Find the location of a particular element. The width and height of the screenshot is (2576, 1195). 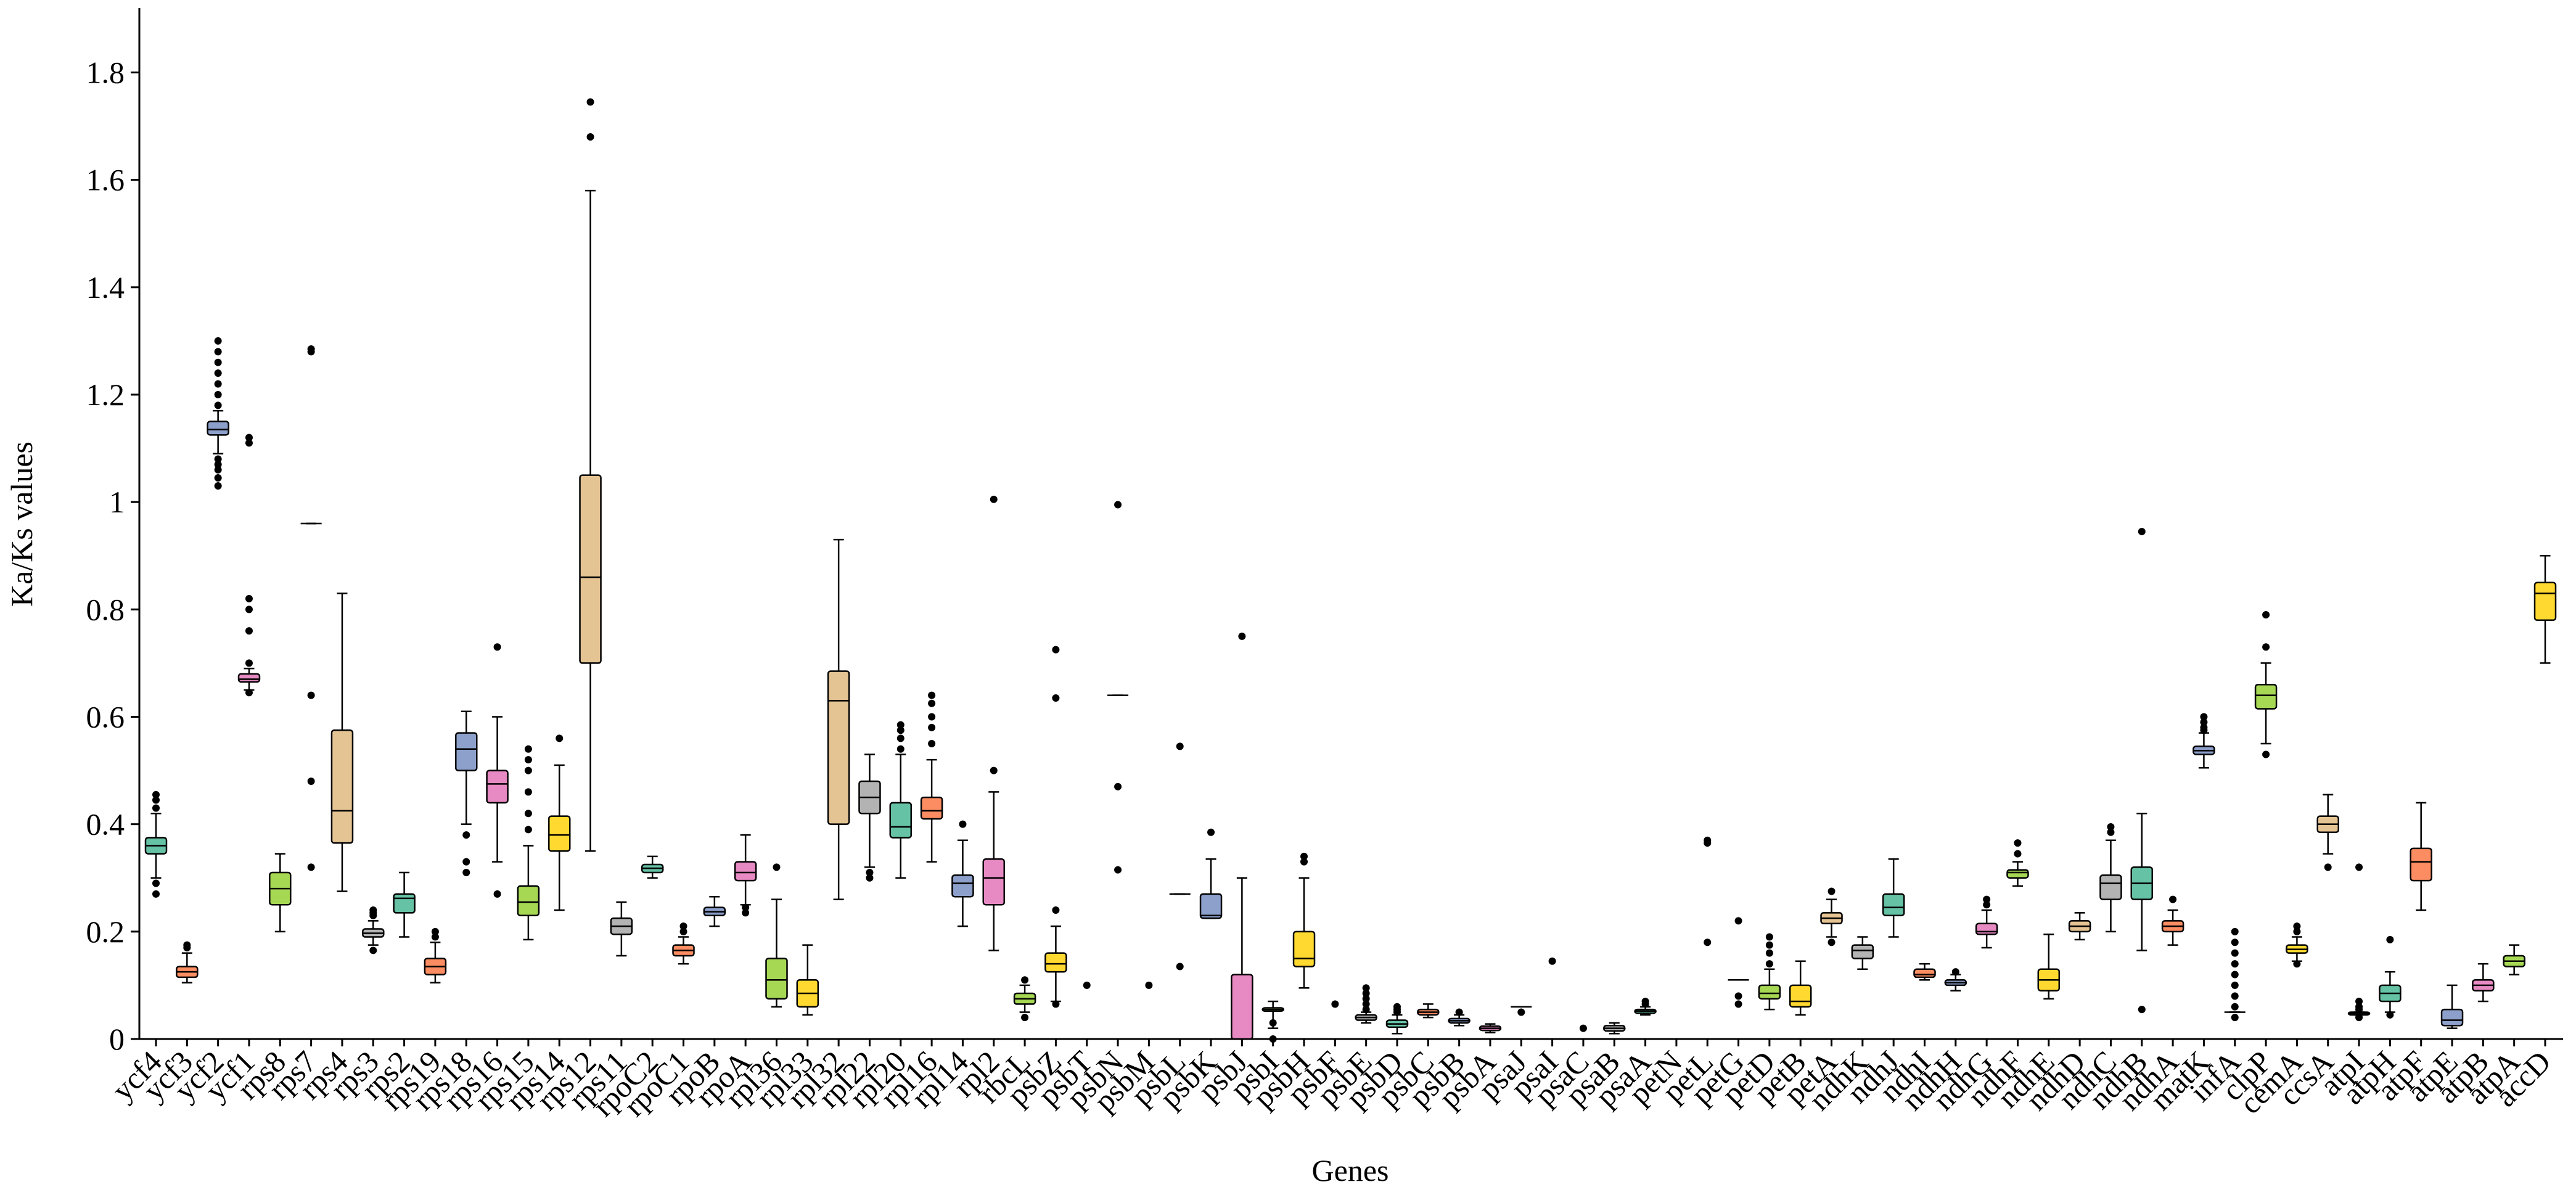

y-tick-label: 1.2 is located at coordinates (105, 394).